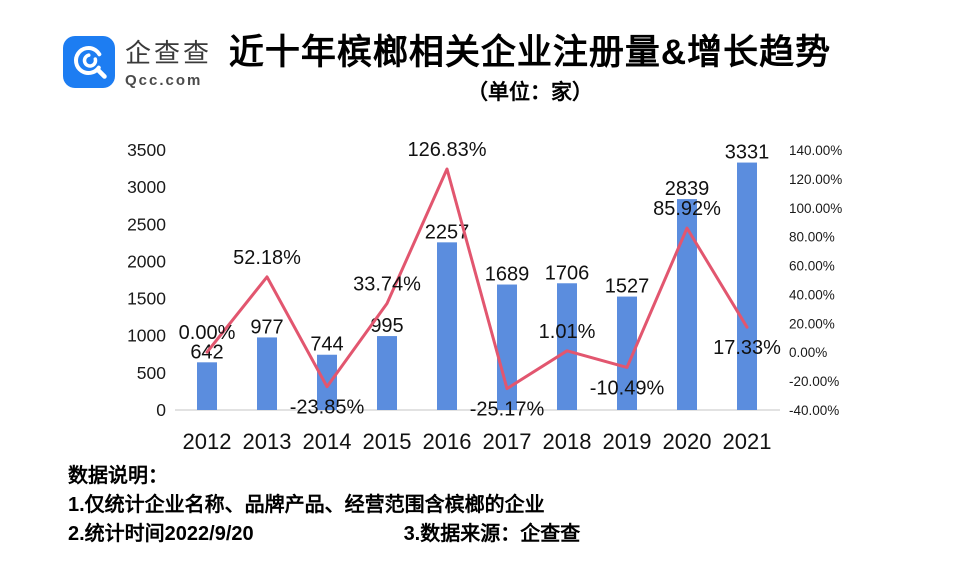 Image resolution: width=953 pixels, height=580 pixels. What do you see at coordinates (161, 534) in the screenshot?
I see `notes-line2: 2.统计时间2022/9/20` at bounding box center [161, 534].